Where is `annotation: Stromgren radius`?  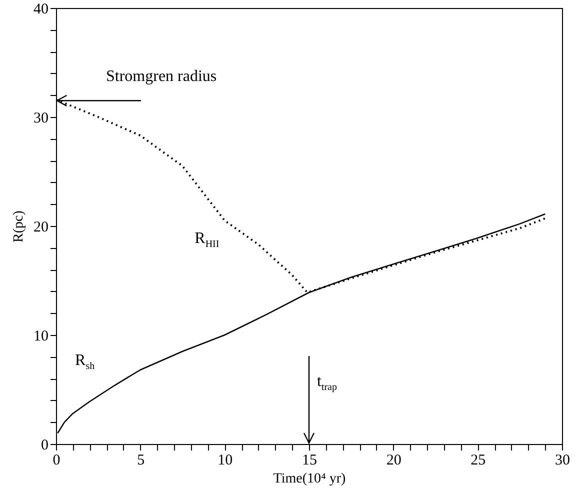
annotation: Stromgren radius is located at coordinates (161, 76).